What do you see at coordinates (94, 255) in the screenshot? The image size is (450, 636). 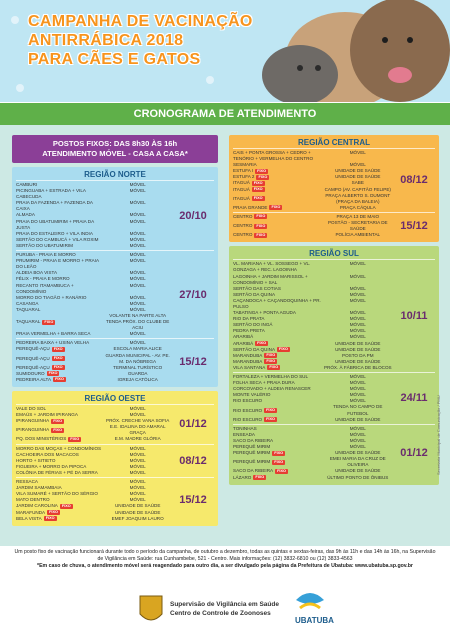 I see `schedule-row: PURUBA - PRAIA E MORRO MÓVEL` at bounding box center [94, 255].